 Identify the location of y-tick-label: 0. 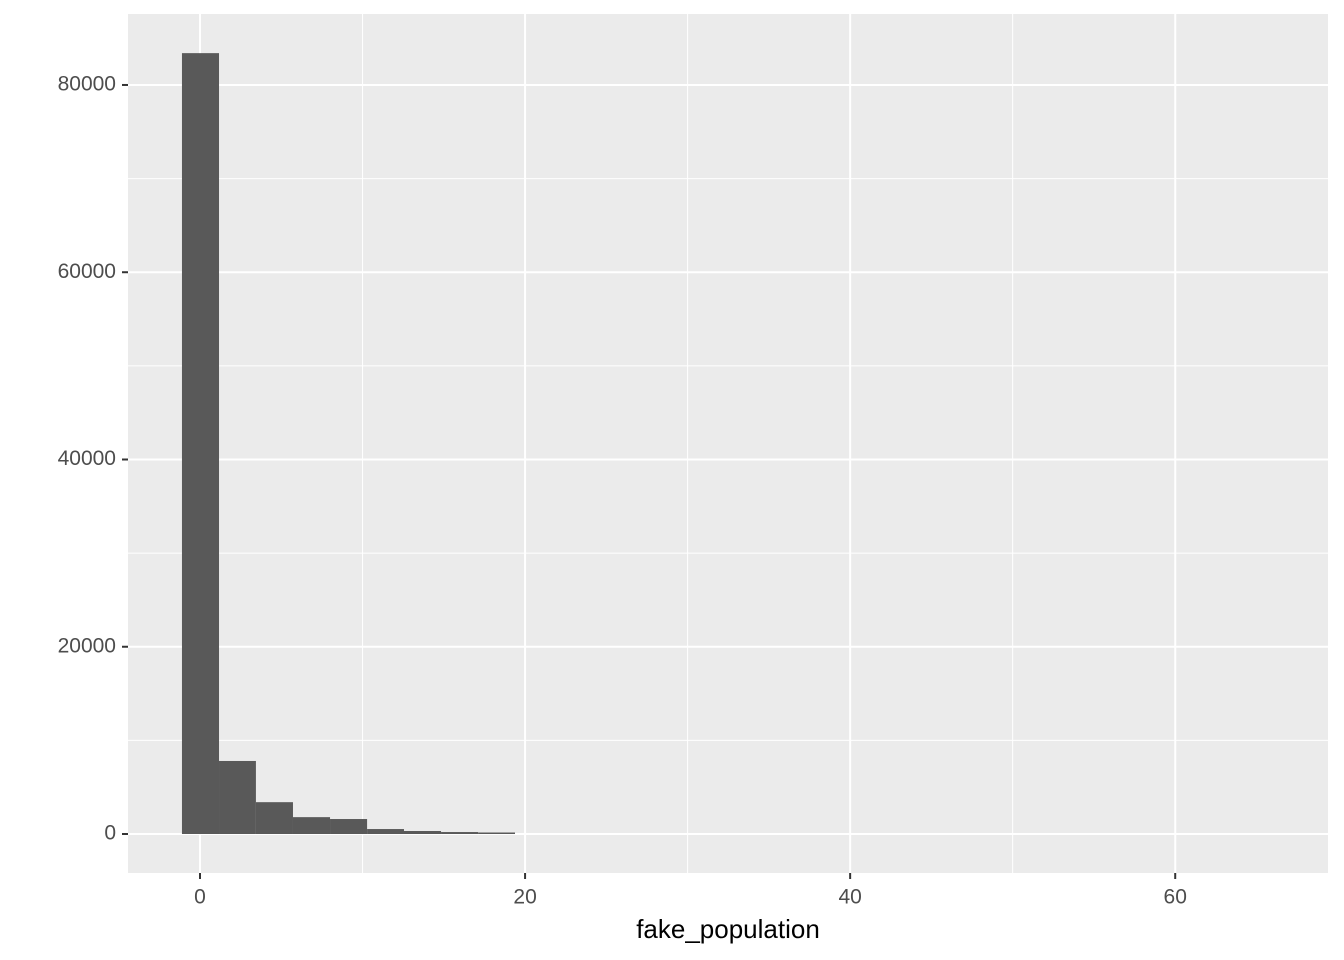
(110, 833).